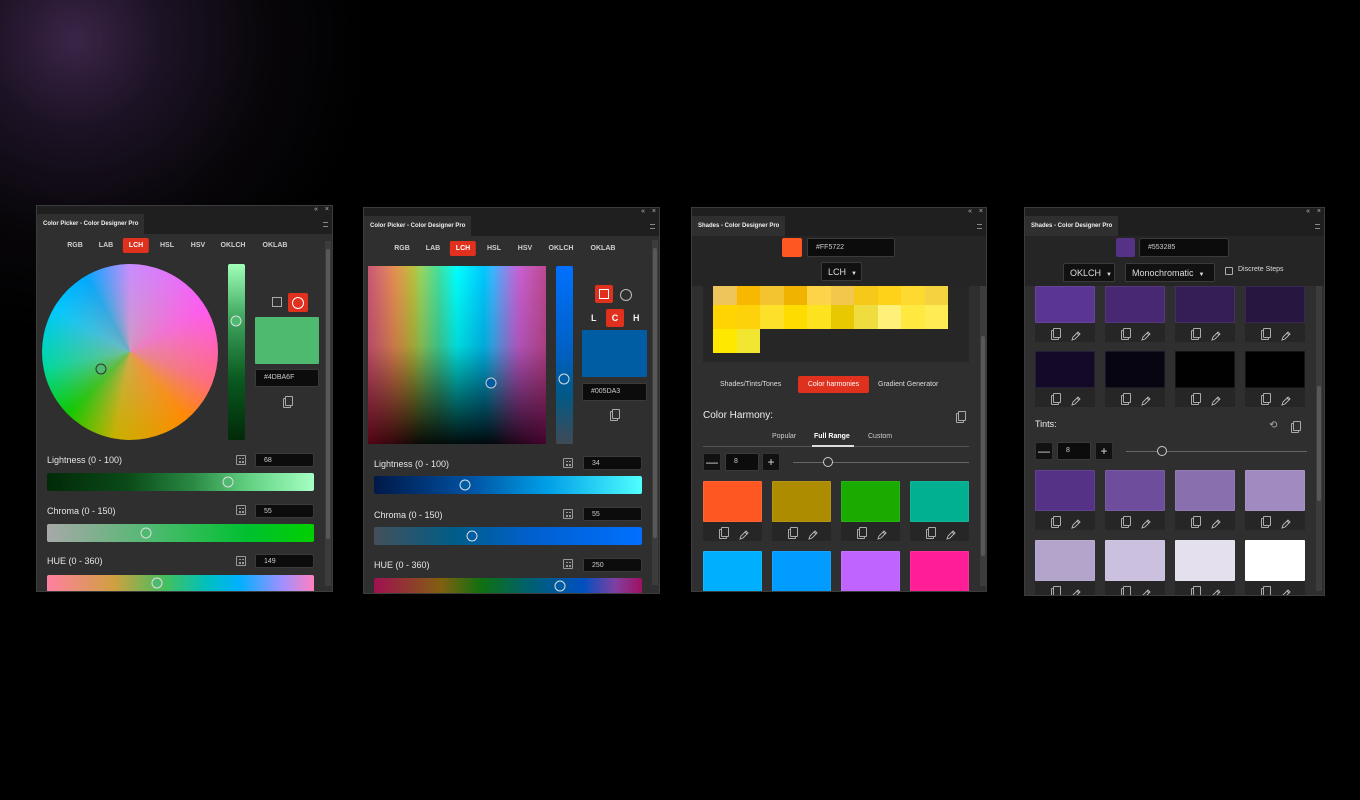 Image resolution: width=1360 pixels, height=800 pixels. I want to click on tab-hsl: HSL, so click(167, 245).